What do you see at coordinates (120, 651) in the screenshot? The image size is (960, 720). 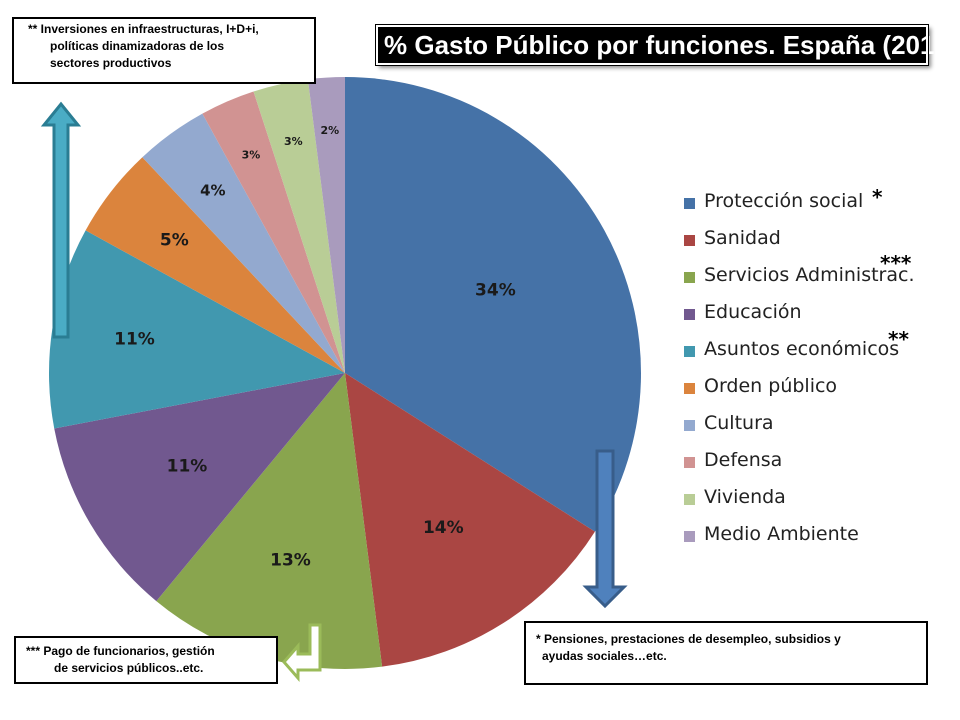 I see `note-line: *** Pago de funcionarios, gestión` at bounding box center [120, 651].